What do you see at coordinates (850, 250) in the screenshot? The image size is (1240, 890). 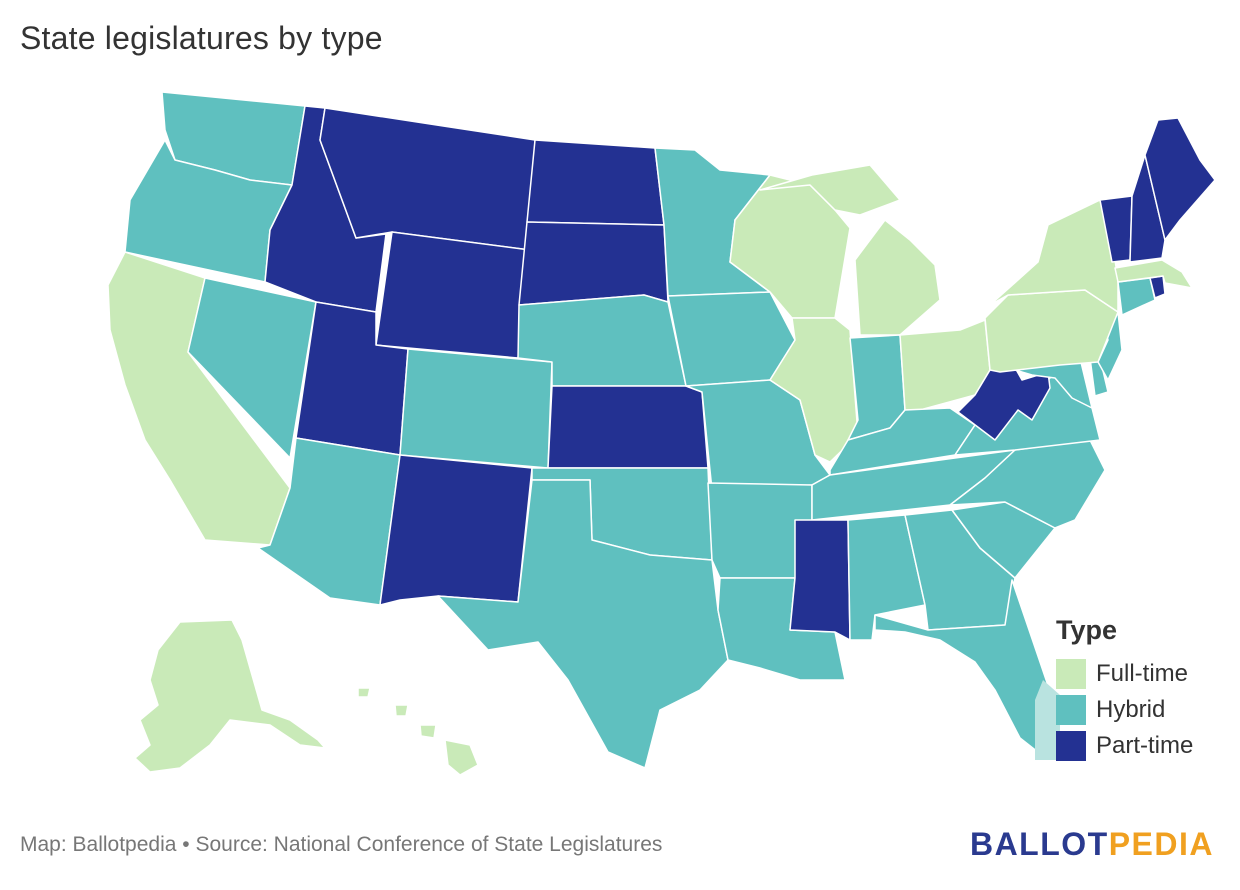 I see `state-MI` at bounding box center [850, 250].